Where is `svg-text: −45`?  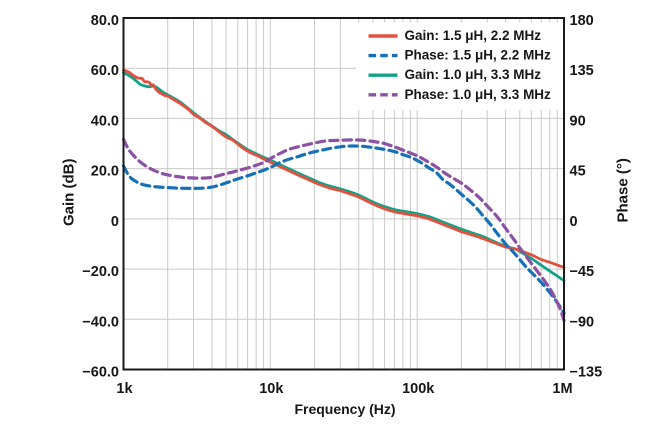 svg-text: −45 is located at coordinates (582, 272).